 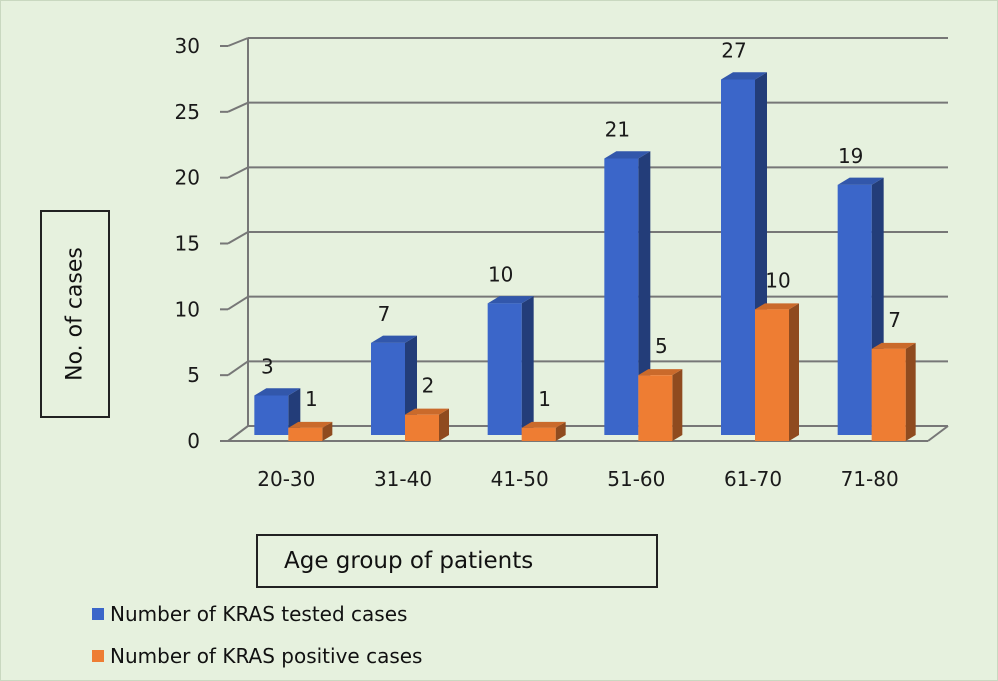 I want to click on legend-label-positive: Number of KRAS positive cases, so click(x=266, y=656).